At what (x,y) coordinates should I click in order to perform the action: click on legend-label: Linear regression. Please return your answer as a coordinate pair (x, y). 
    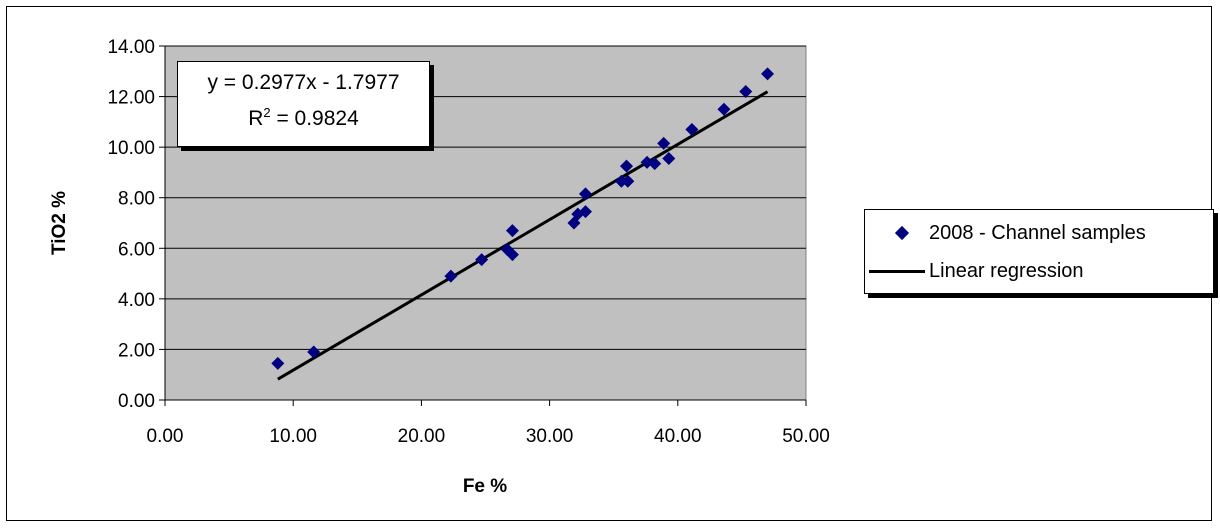
    Looking at the image, I should click on (1006, 271).